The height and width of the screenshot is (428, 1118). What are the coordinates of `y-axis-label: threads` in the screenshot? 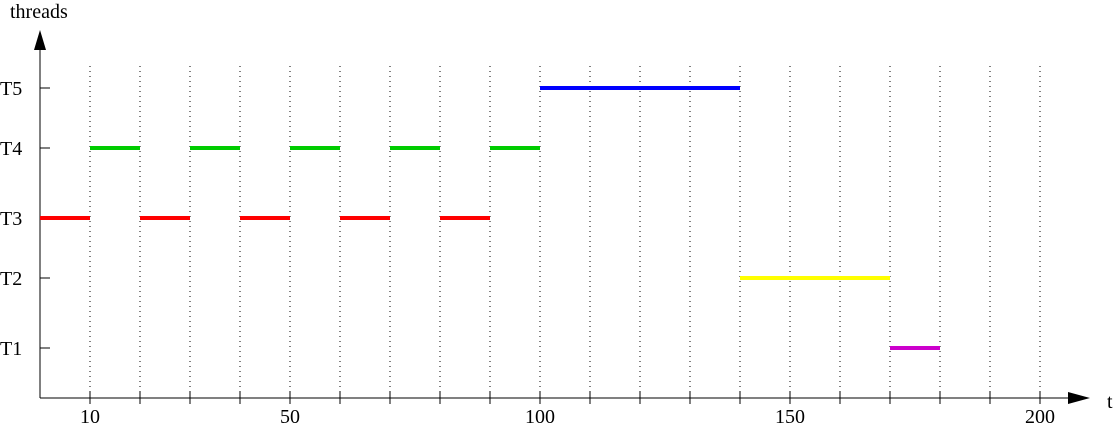 It's located at (39, 12).